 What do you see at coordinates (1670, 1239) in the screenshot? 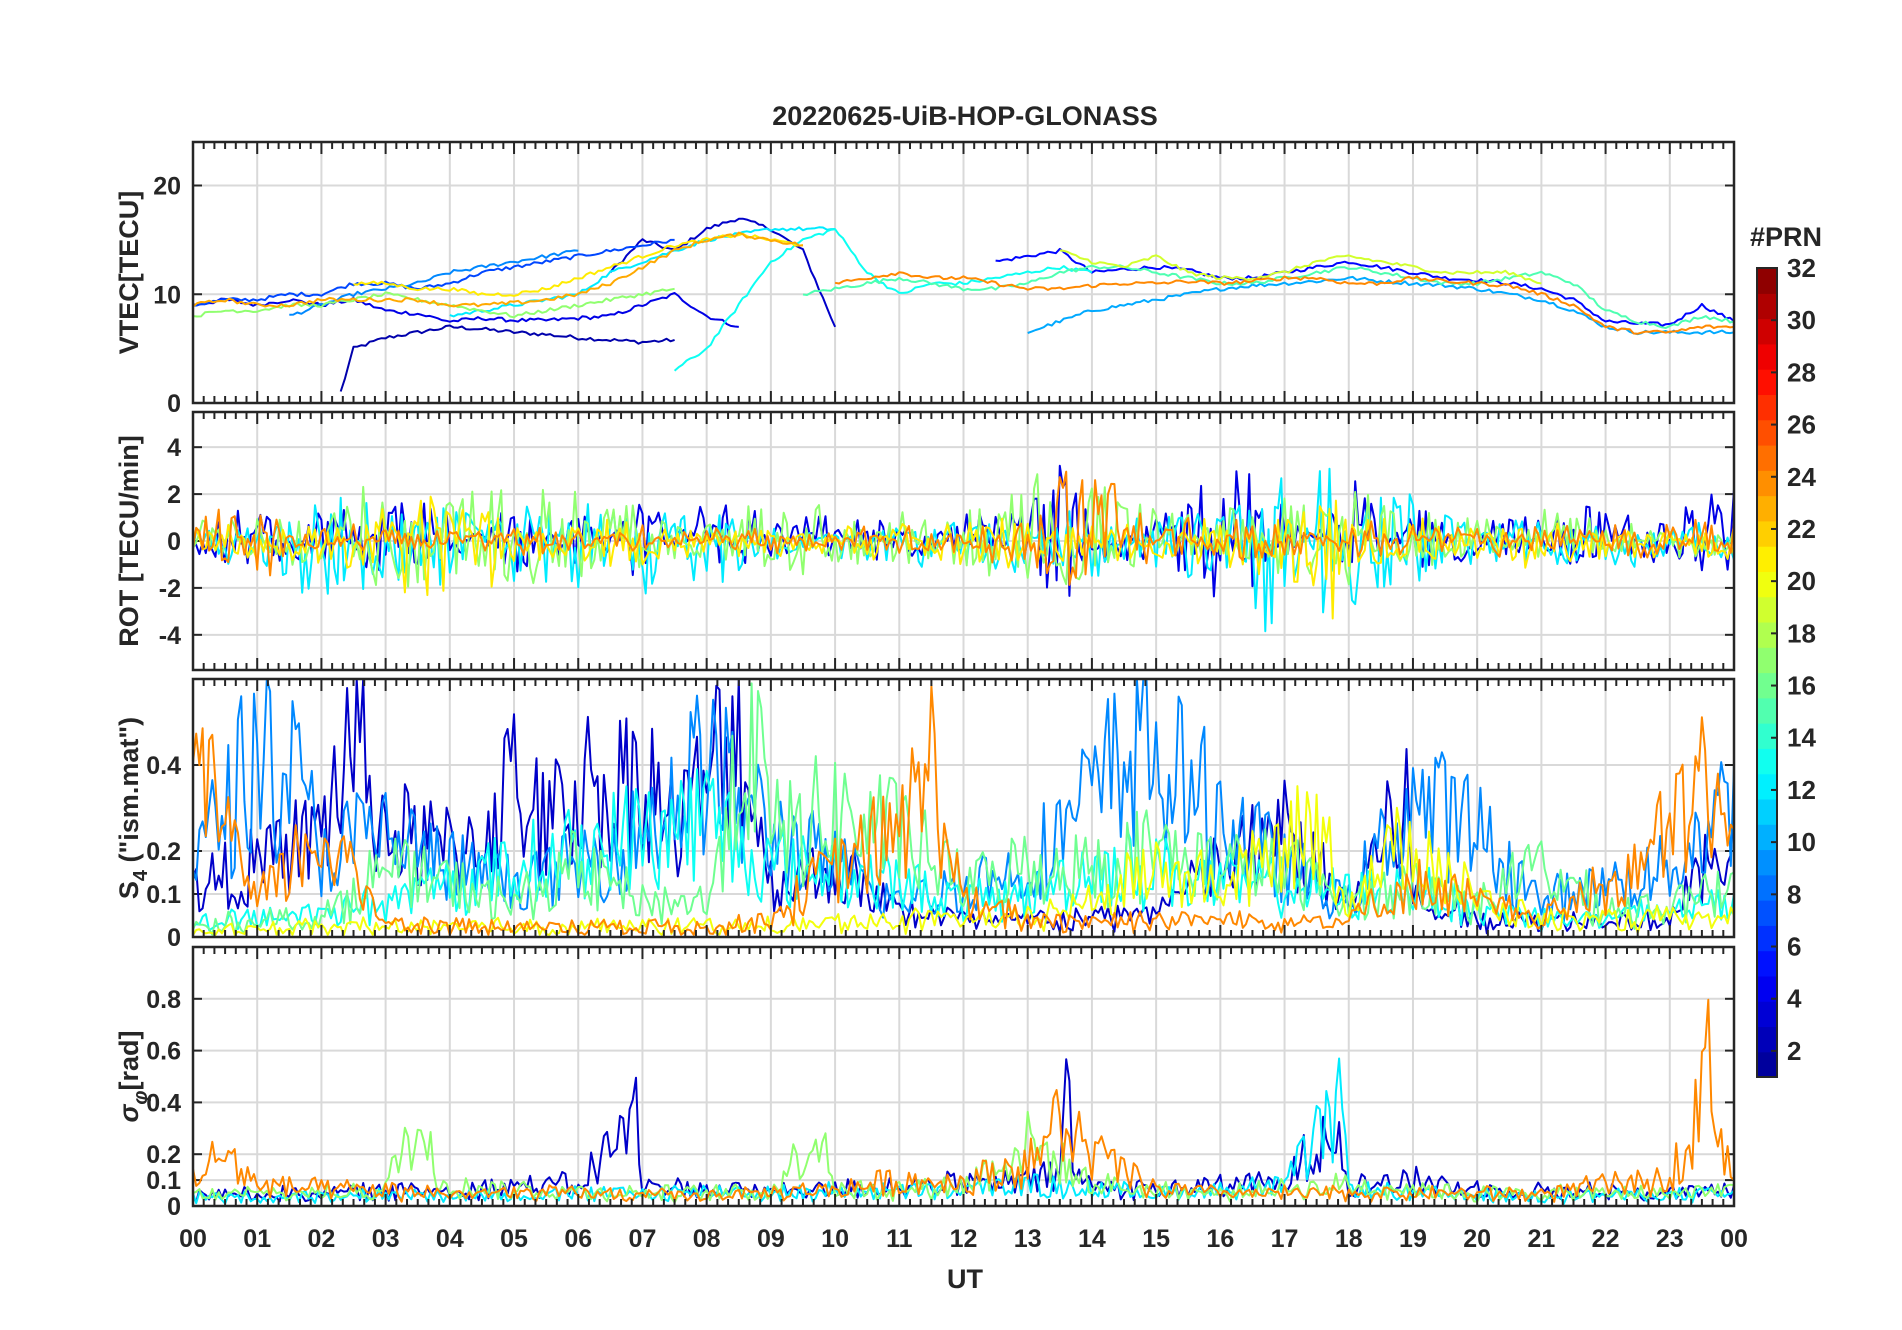
I see `x-tick-label: 23` at bounding box center [1670, 1239].